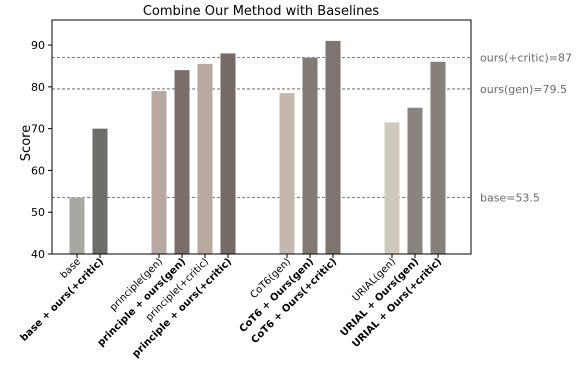  What do you see at coordinates (38, 212) in the screenshot?
I see `y-tick-label: 50` at bounding box center [38, 212].